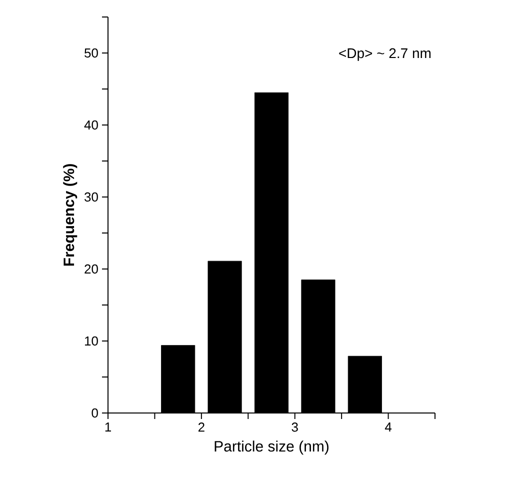 Image resolution: width=527 pixels, height=485 pixels. I want to click on x-axis-title: Particle size (nm), so click(271, 447).